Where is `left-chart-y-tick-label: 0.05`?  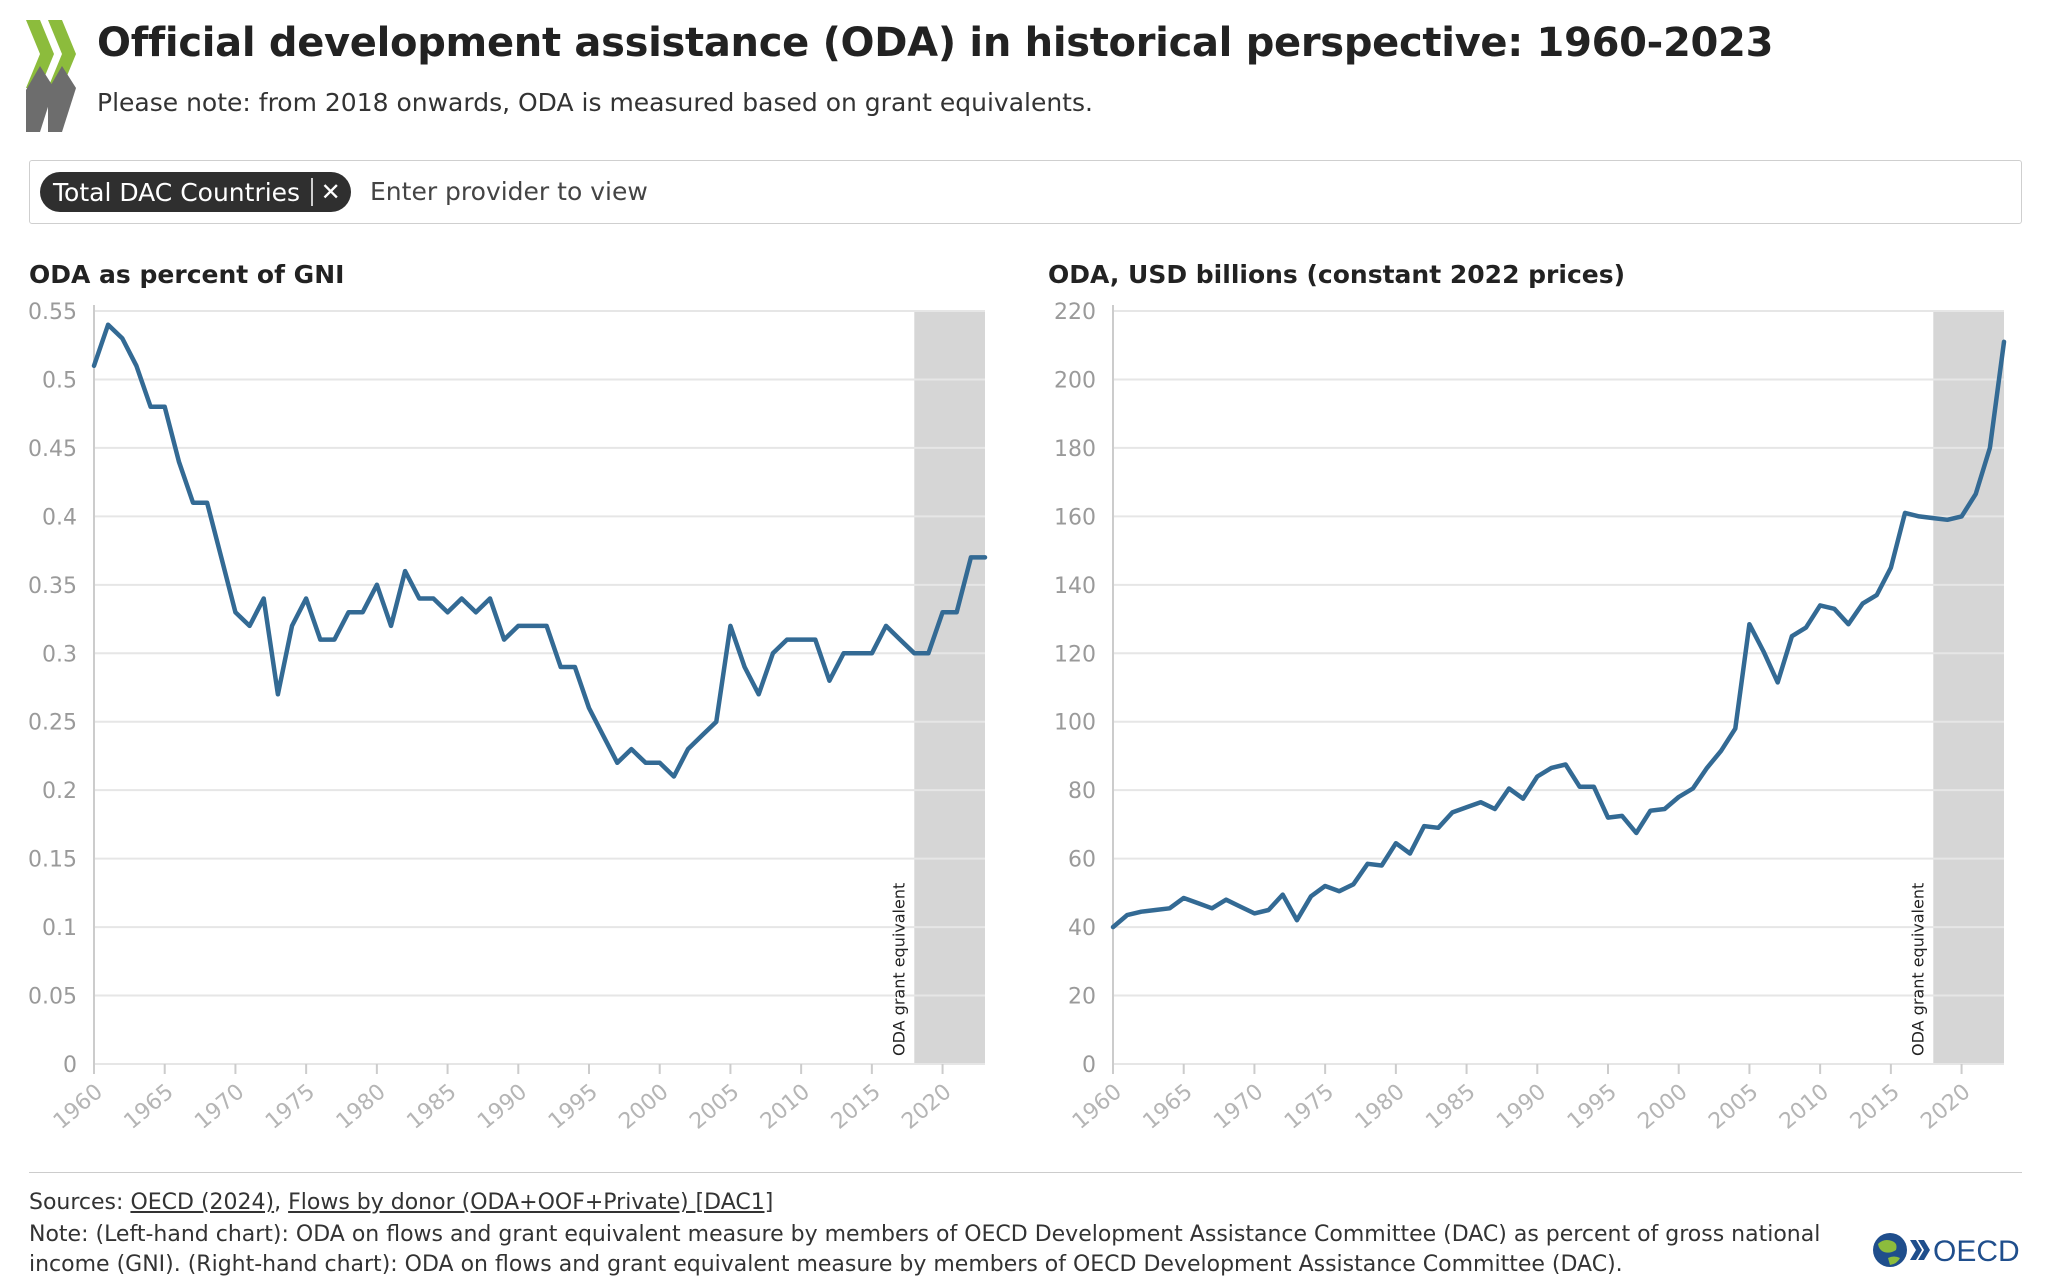
left-chart-y-tick-label: 0.05 is located at coordinates (52, 997).